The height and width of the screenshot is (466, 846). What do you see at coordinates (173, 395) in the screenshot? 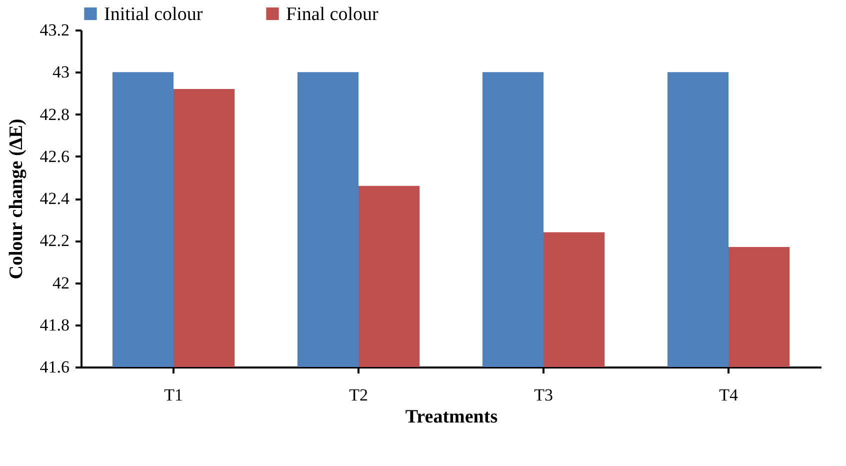
I see `x-tick-label: T1` at bounding box center [173, 395].